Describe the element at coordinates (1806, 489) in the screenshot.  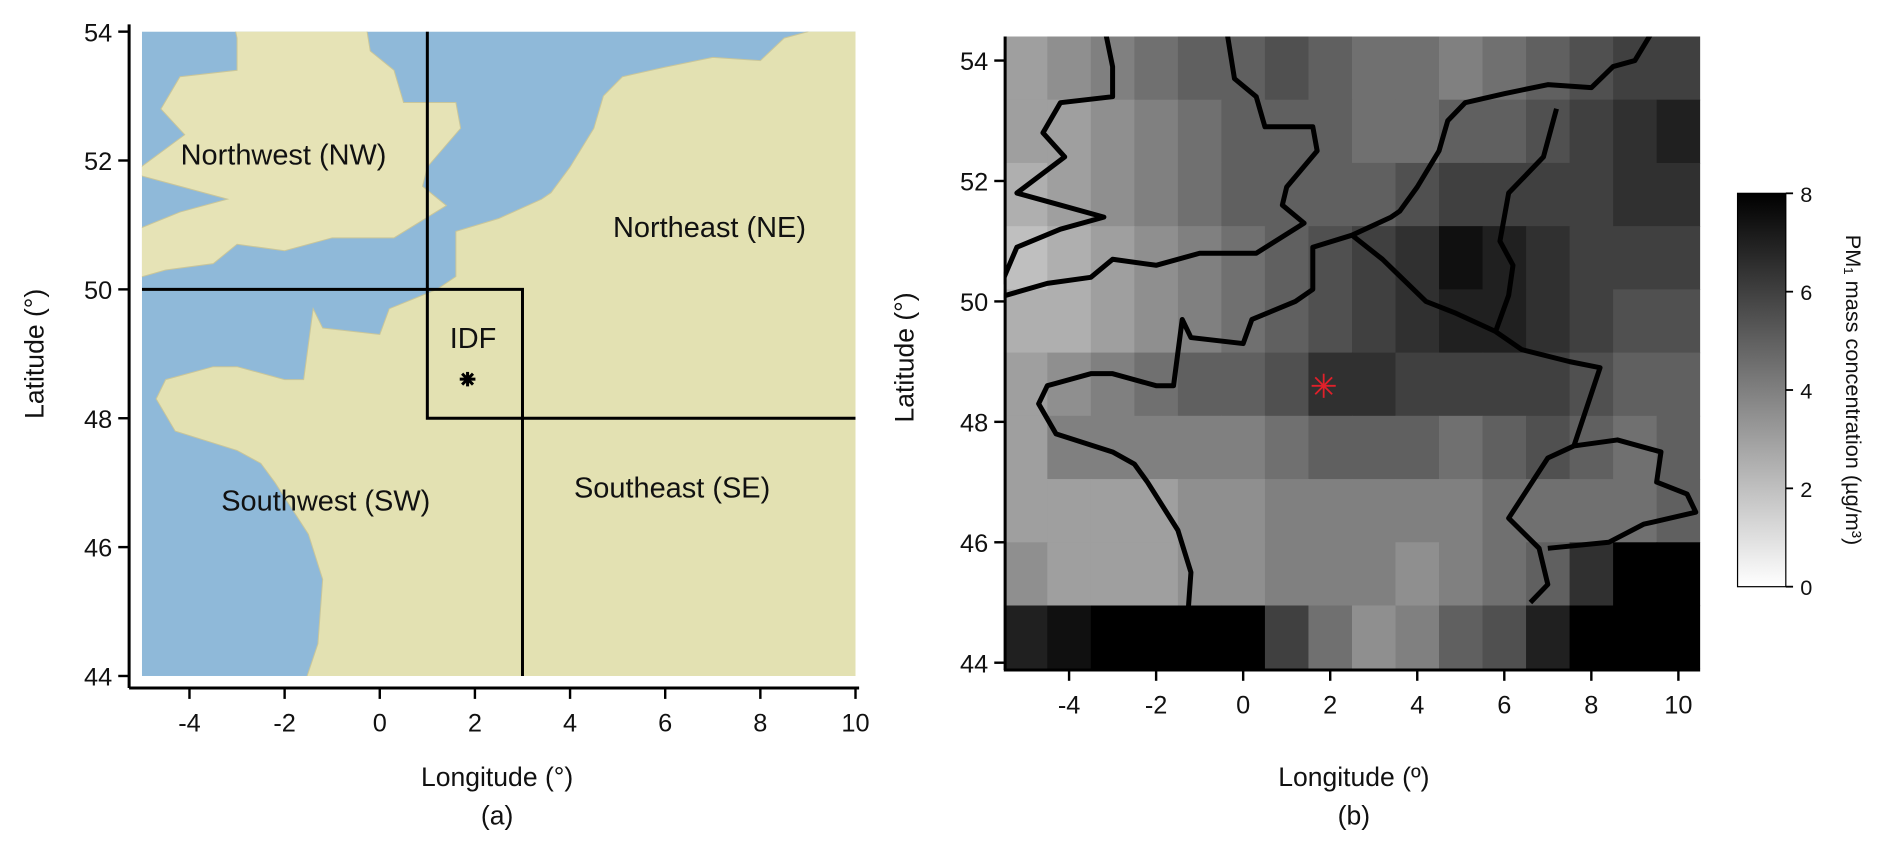
I see `colorbar-tick-label: 2` at that location.